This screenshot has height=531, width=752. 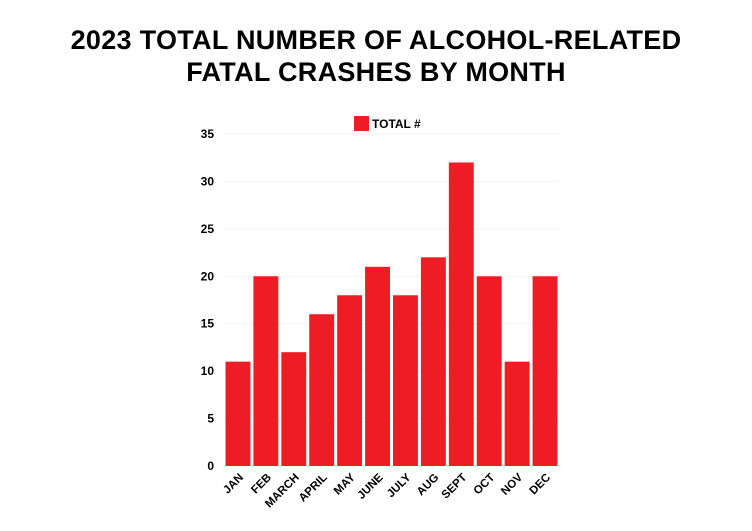 I want to click on bar-dec, so click(x=545, y=371).